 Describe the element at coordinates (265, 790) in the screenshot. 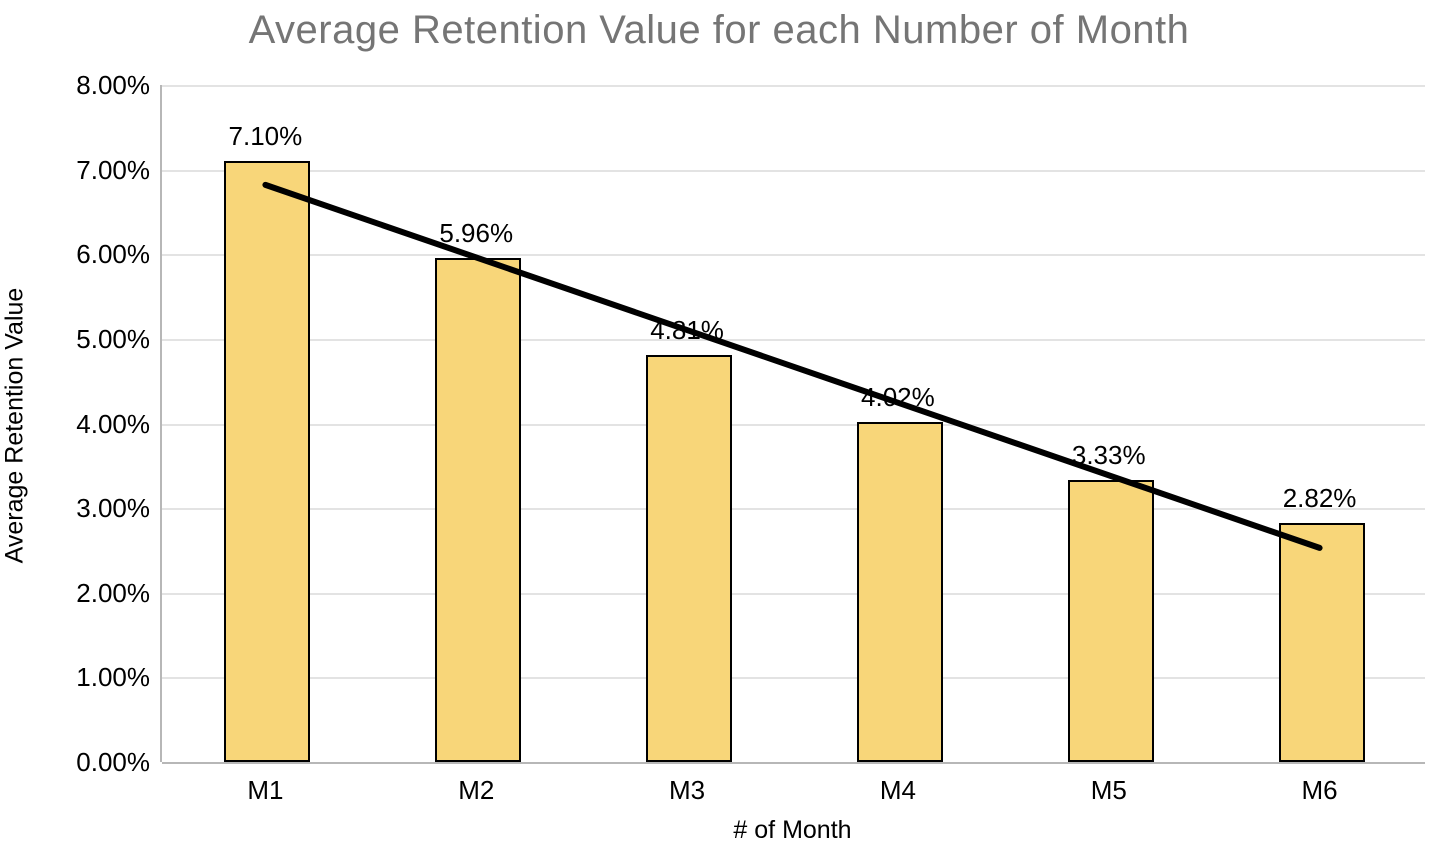

I see `x-tick-label-m1: M1` at that location.